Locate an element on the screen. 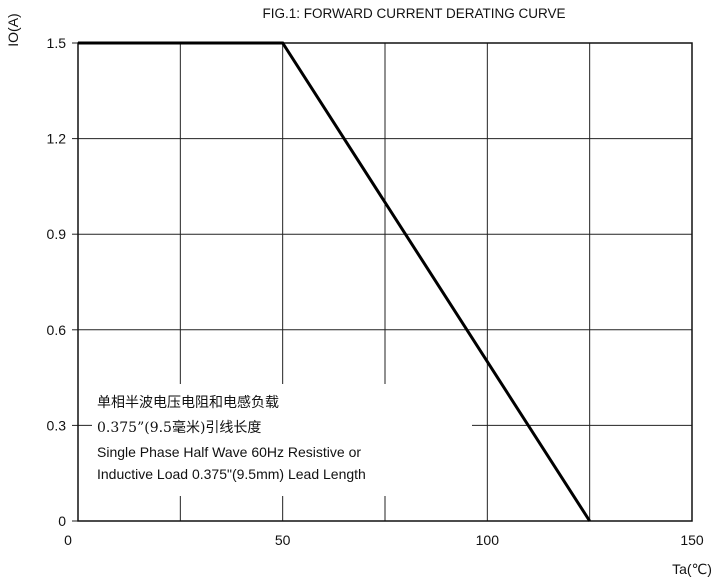  annotation-background is located at coordinates (282, 440).